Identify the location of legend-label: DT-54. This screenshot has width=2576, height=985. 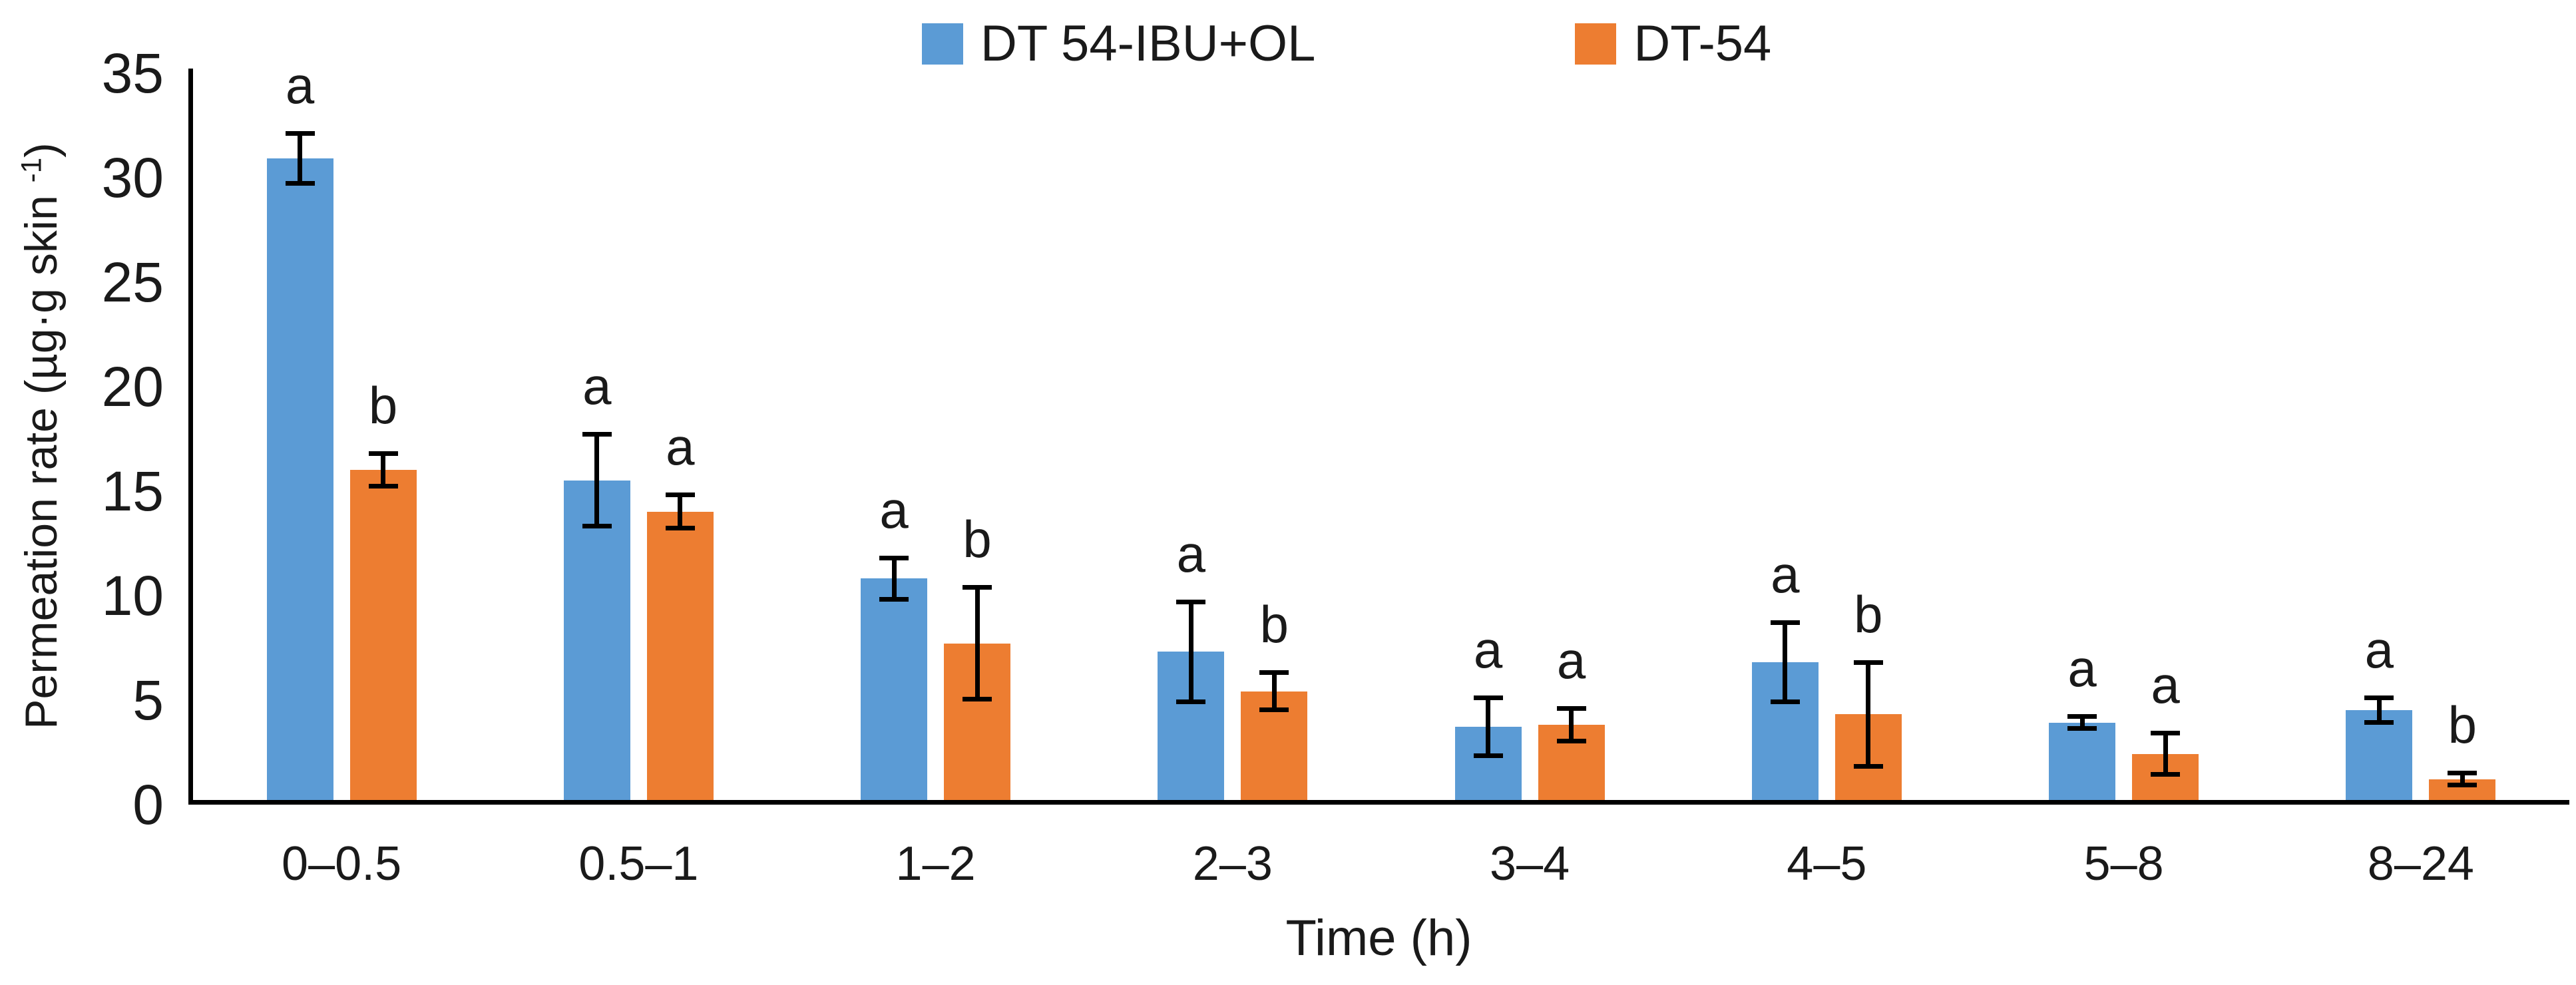
(1702, 44).